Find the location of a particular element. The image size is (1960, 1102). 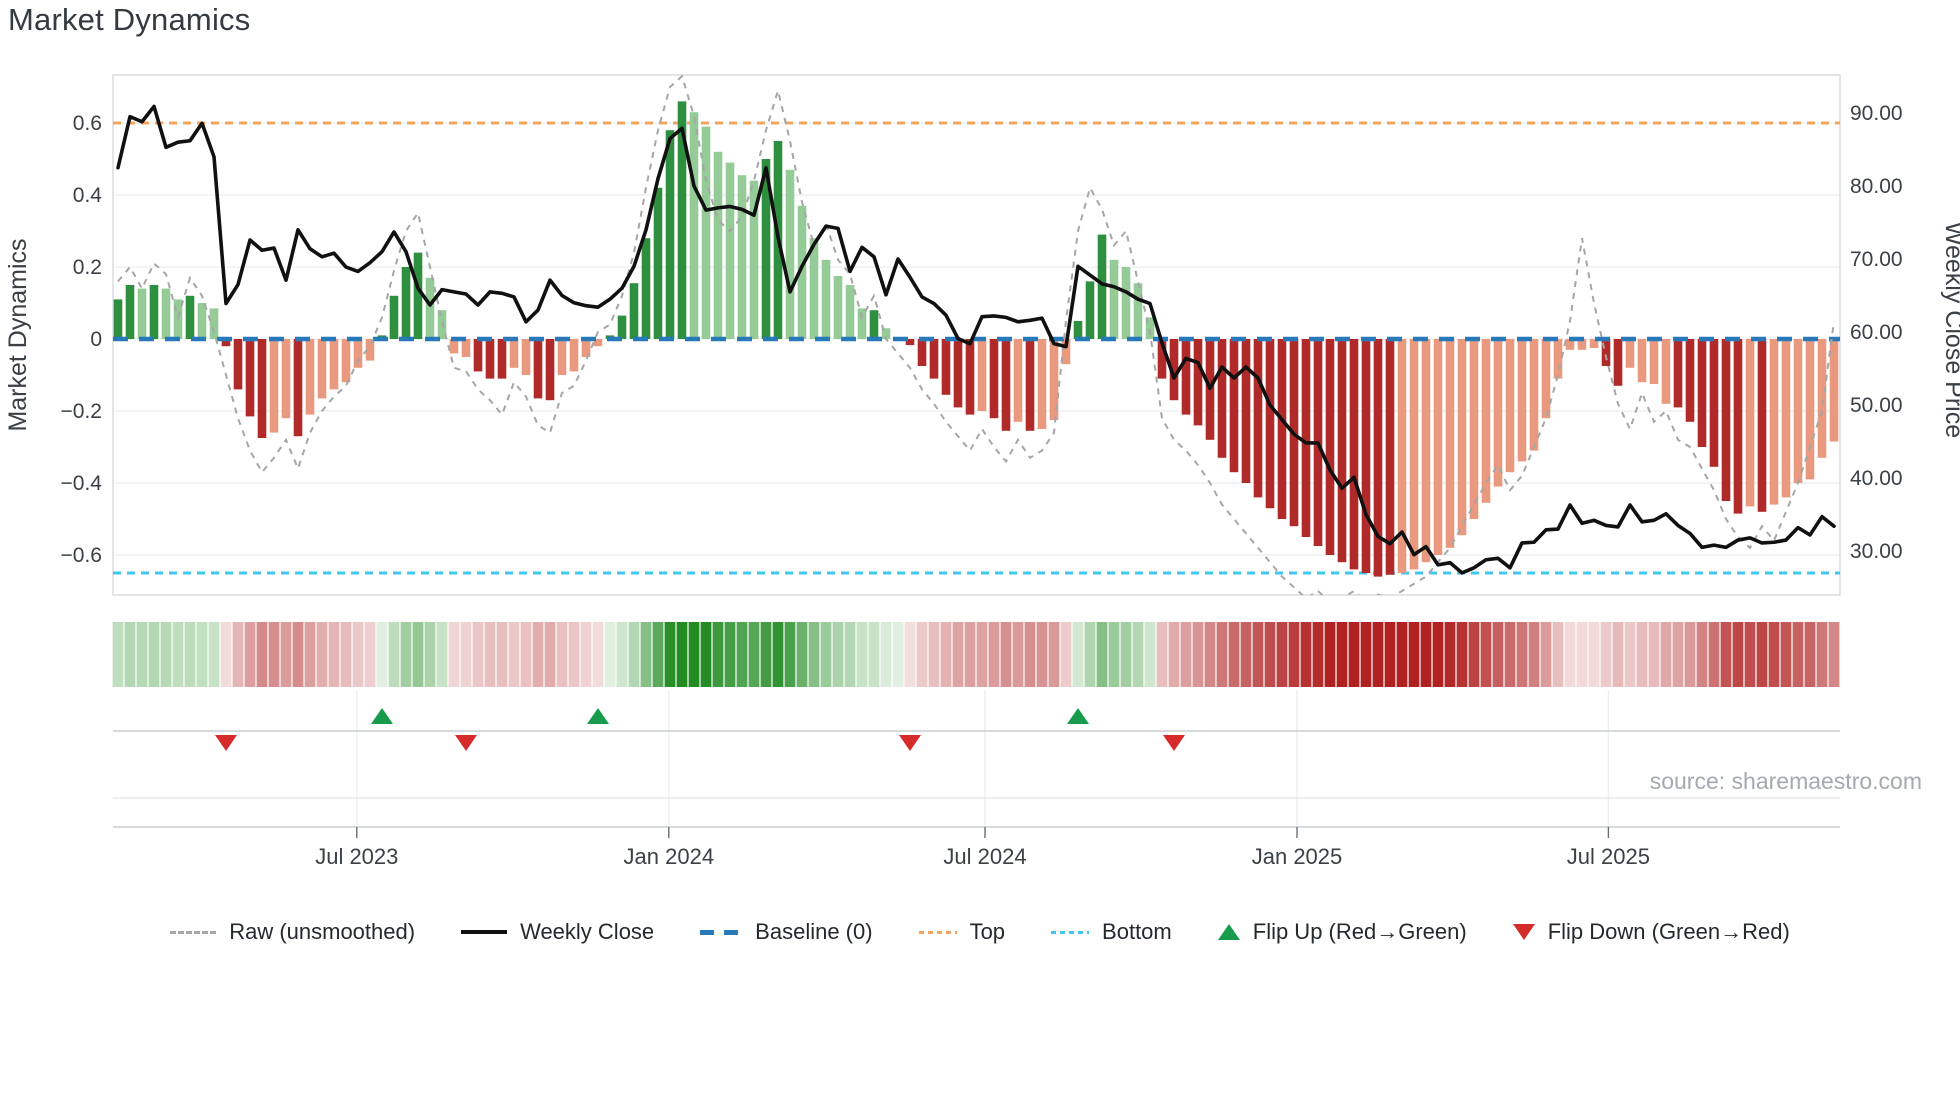

y-left-tick-label: 0.2 is located at coordinates (87, 267).